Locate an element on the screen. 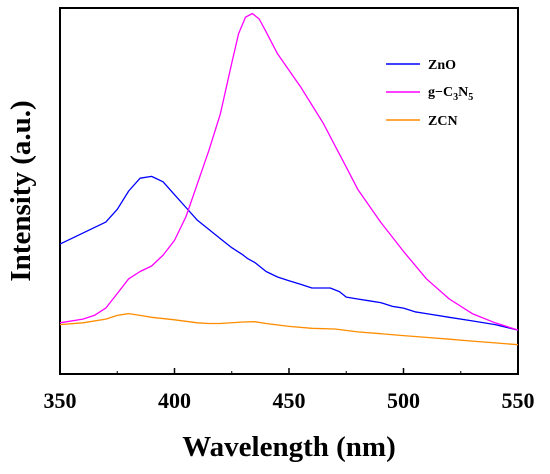 This screenshot has width=550, height=474. x-tick-label: 550 is located at coordinates (518, 400).